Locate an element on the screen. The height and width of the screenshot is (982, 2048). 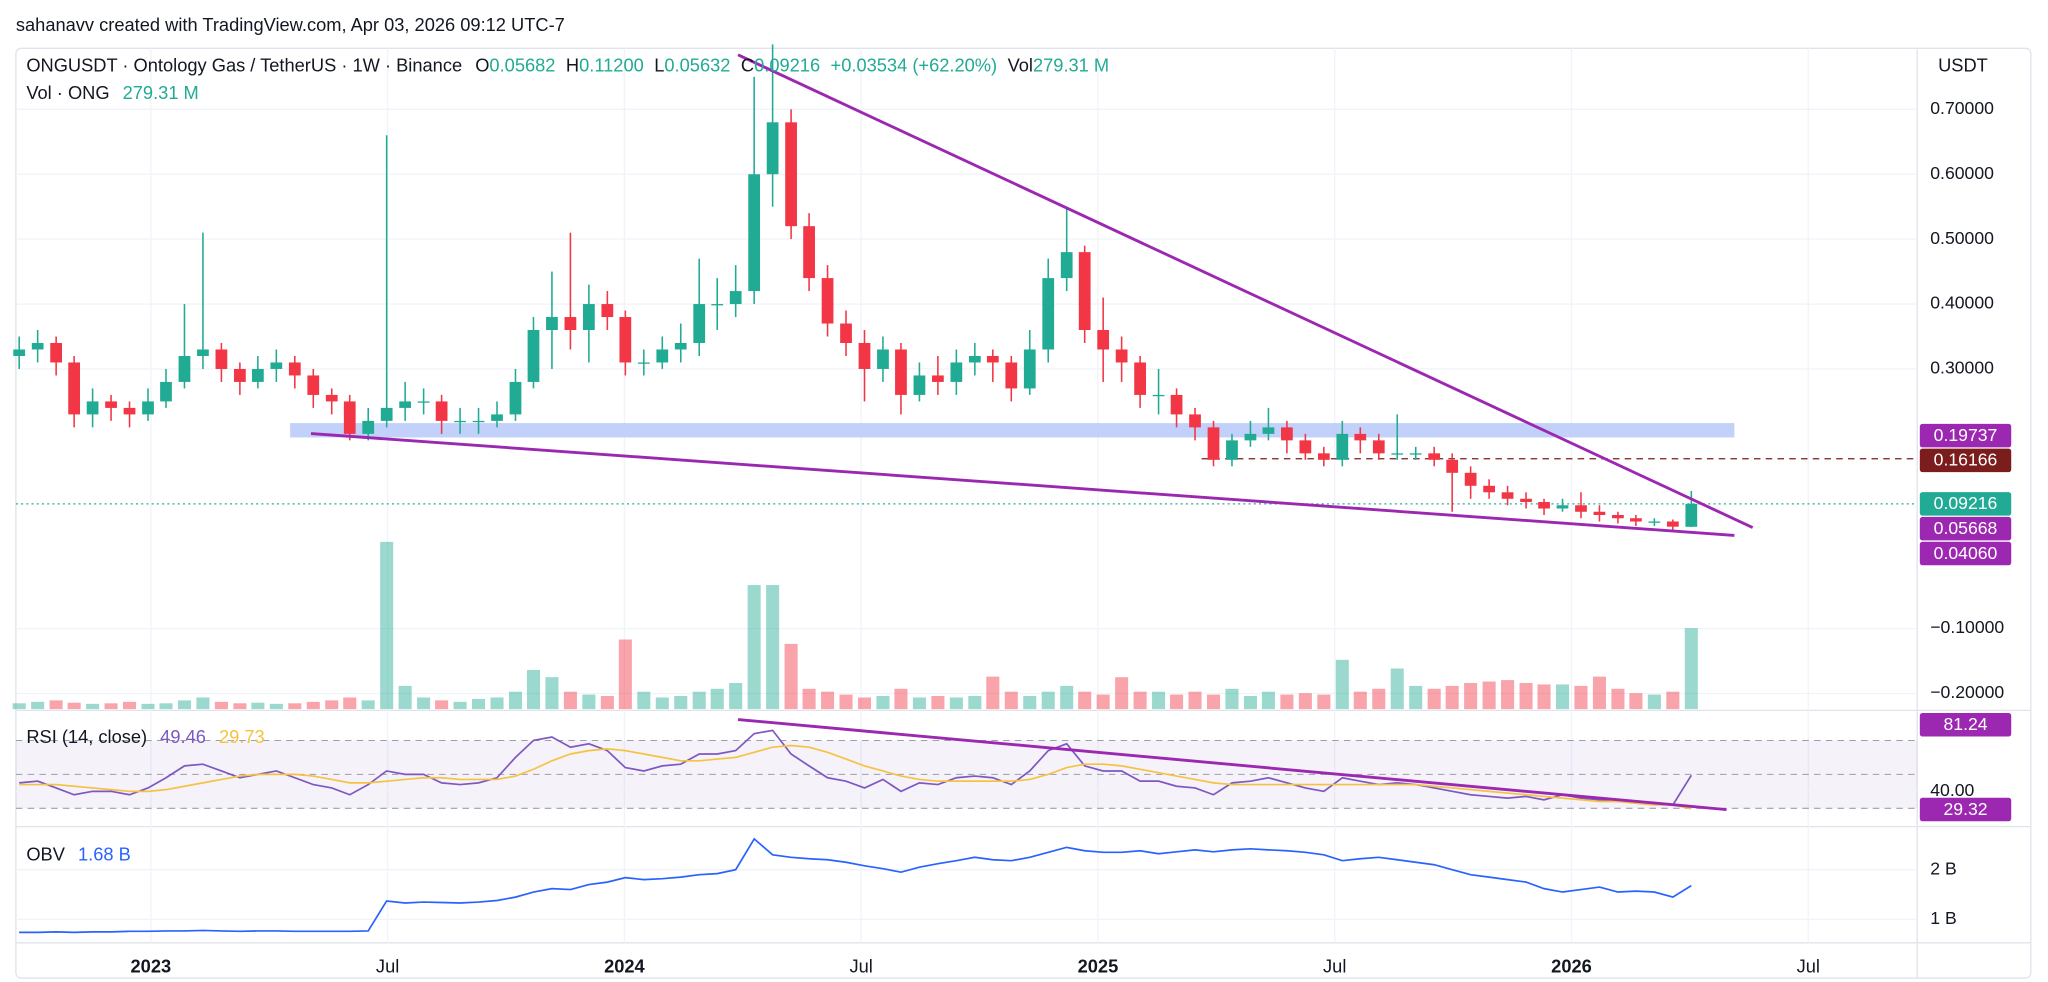
price-label: 0.05668 is located at coordinates (1966, 528).